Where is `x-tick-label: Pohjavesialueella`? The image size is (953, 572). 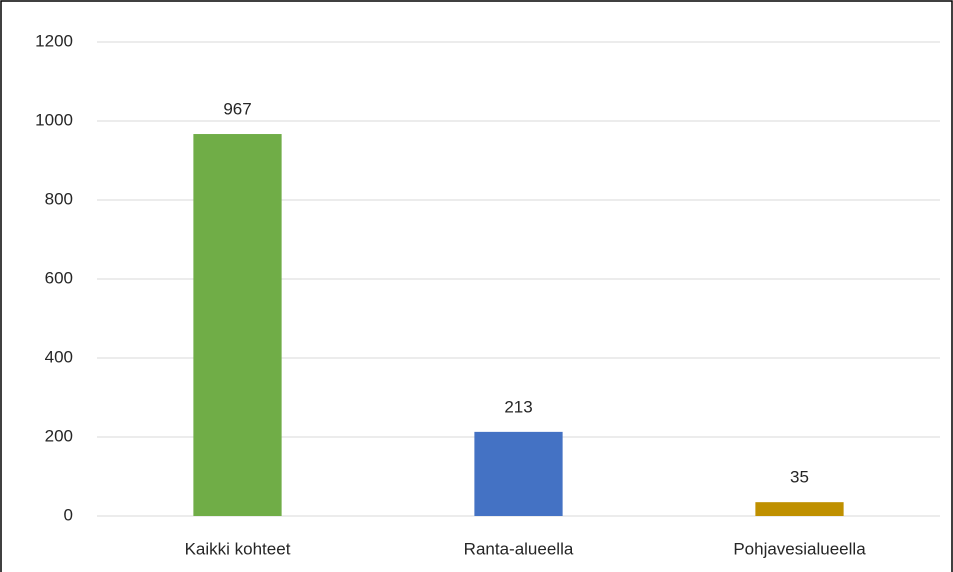 x-tick-label: Pohjavesialueella is located at coordinates (799, 548).